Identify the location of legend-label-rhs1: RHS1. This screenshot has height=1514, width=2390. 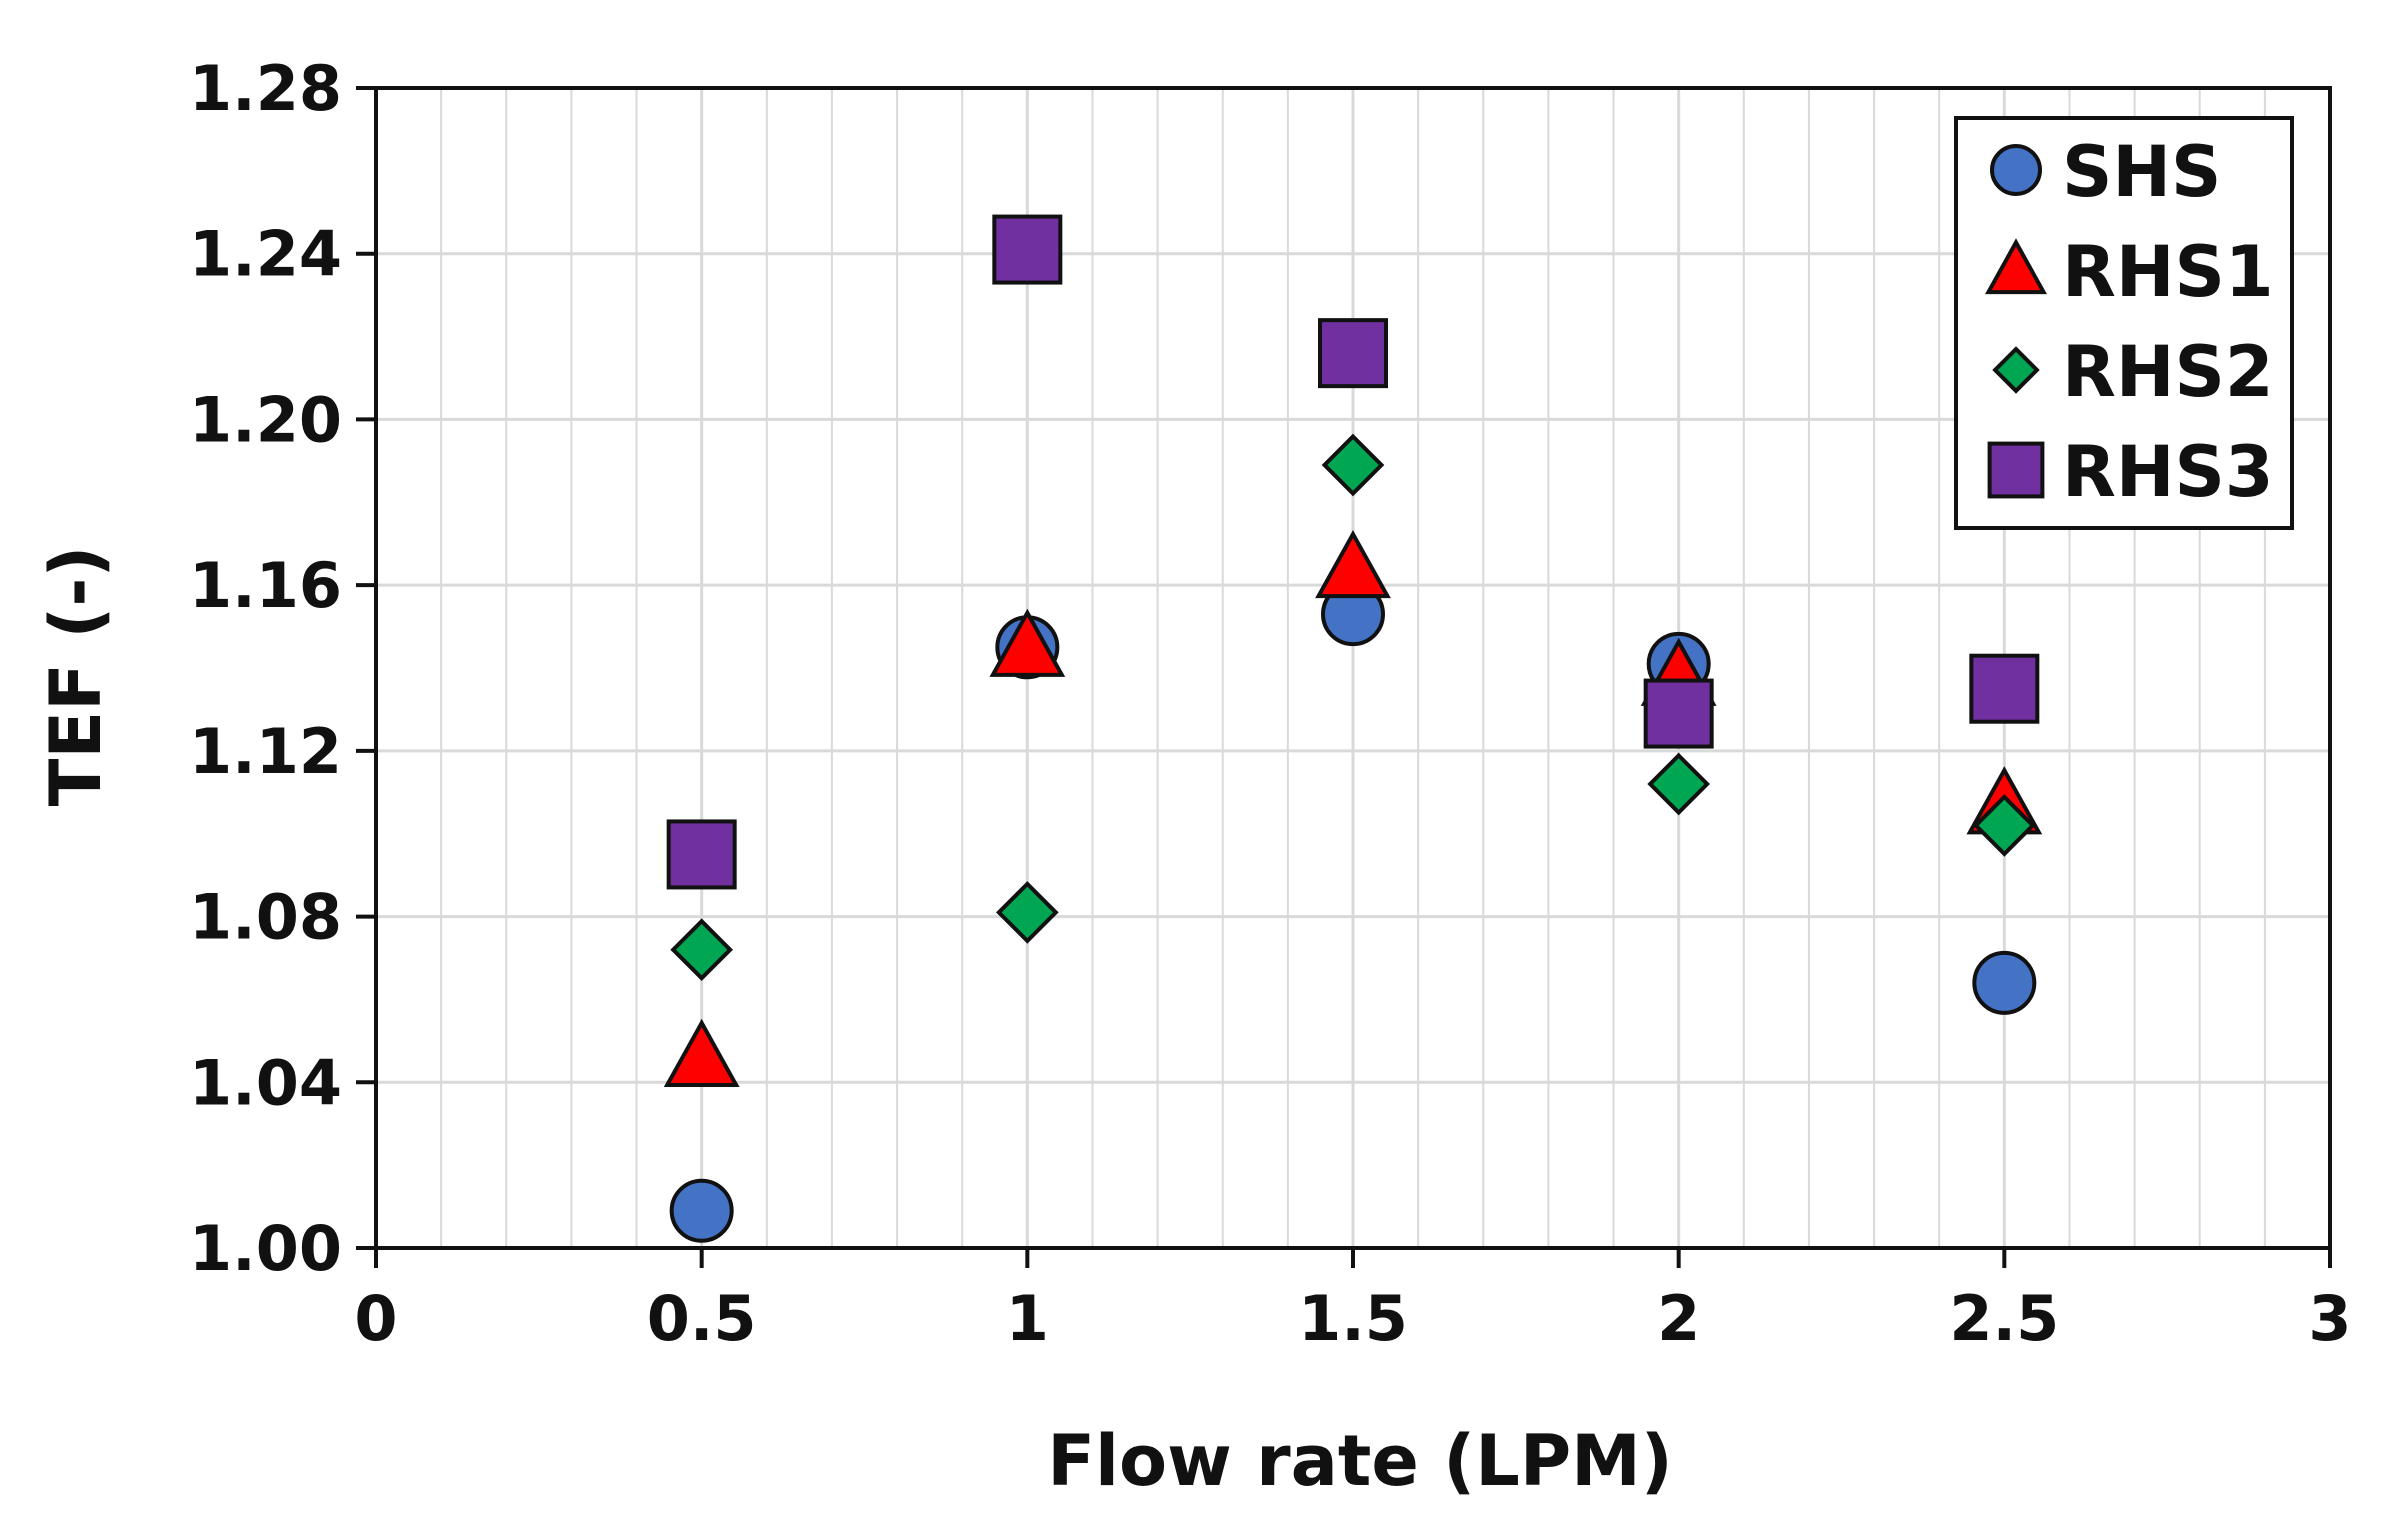
(2168, 272).